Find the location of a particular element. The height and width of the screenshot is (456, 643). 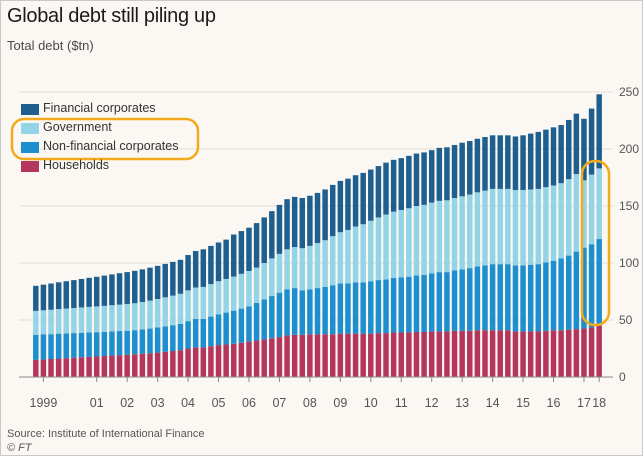

credit-note: © FT is located at coordinates (19, 448).